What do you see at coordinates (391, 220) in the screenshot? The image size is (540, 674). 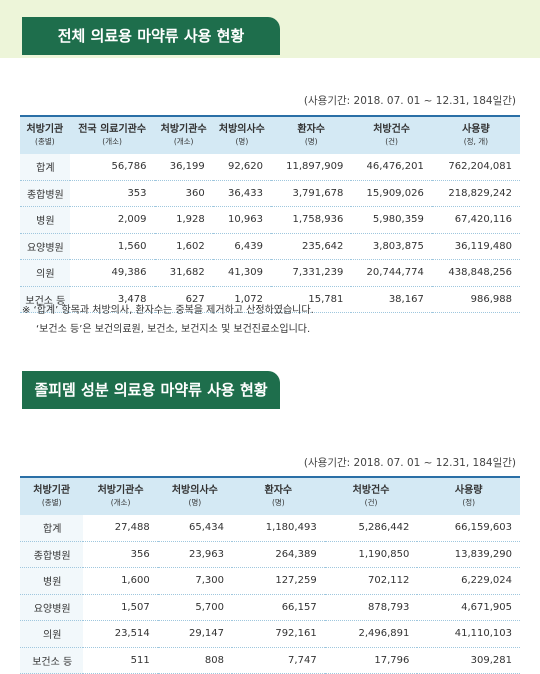 I see `cell: 5,980,359` at bounding box center [391, 220].